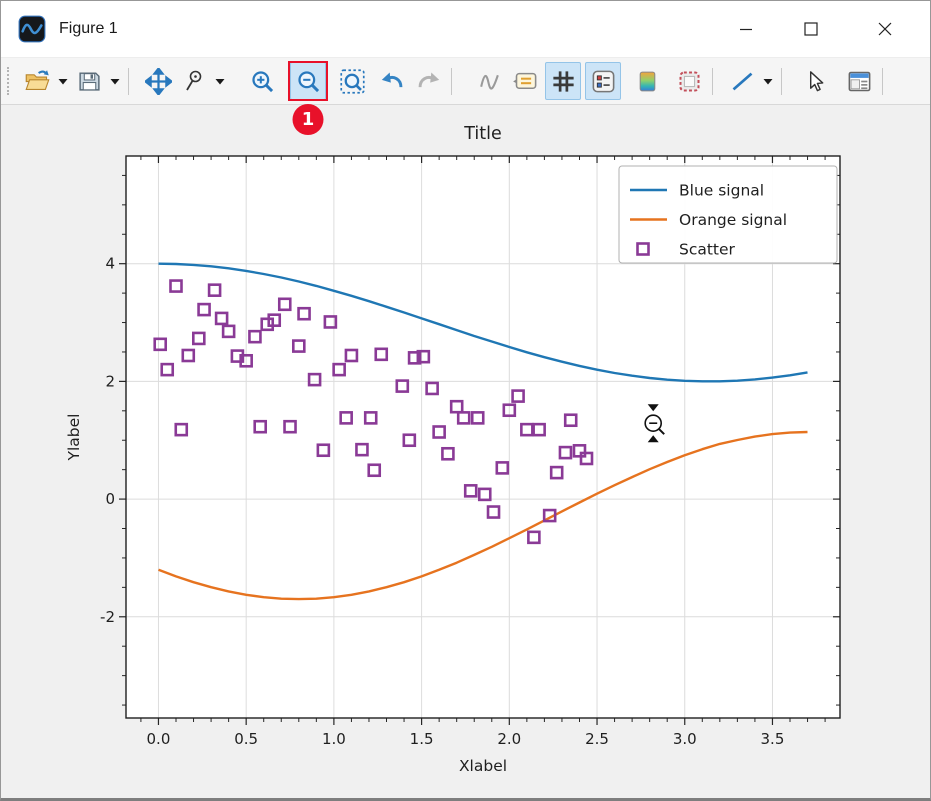 Image resolution: width=931 pixels, height=801 pixels. I want to click on zoom-tool-button, so click(194, 81).